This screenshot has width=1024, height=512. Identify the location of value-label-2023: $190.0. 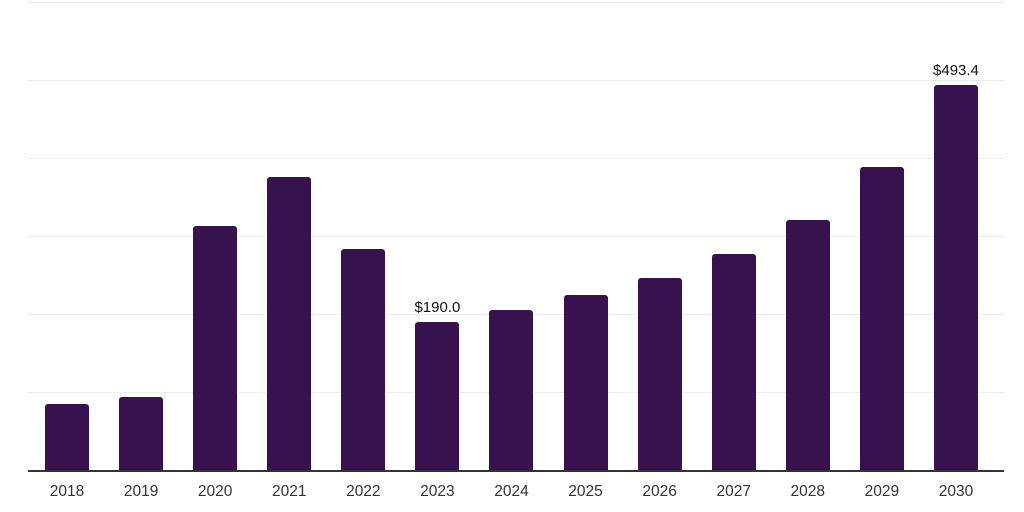
(437, 307).